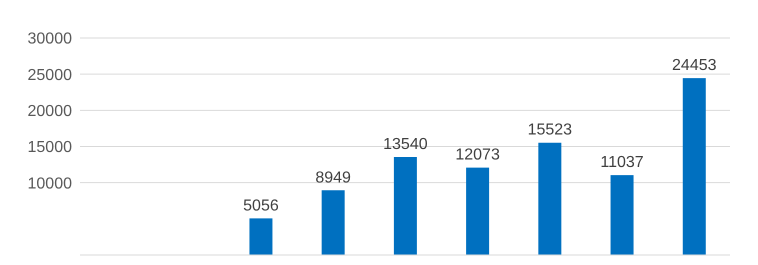 Image resolution: width=758 pixels, height=265 pixels. Describe the element at coordinates (50, 39) in the screenshot. I see `y-tick-label: 30000` at that location.